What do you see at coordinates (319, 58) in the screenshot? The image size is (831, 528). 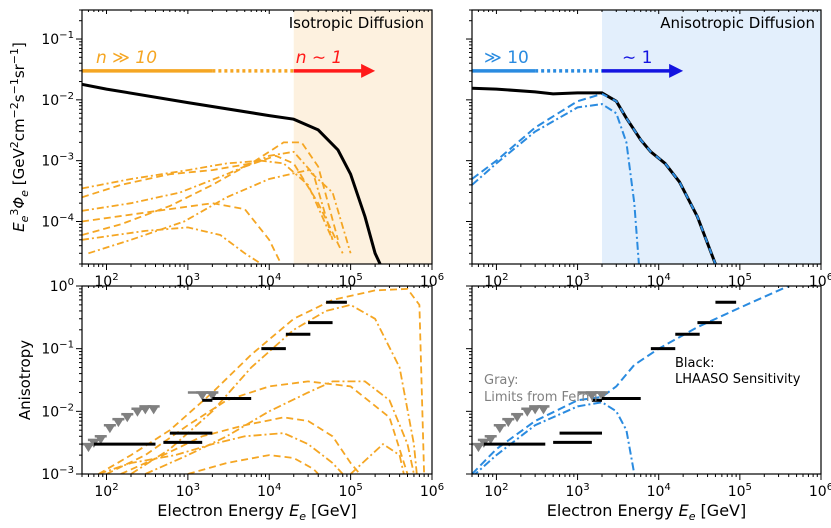 I see `arrow-right-label: n ∼ 1` at bounding box center [319, 58].